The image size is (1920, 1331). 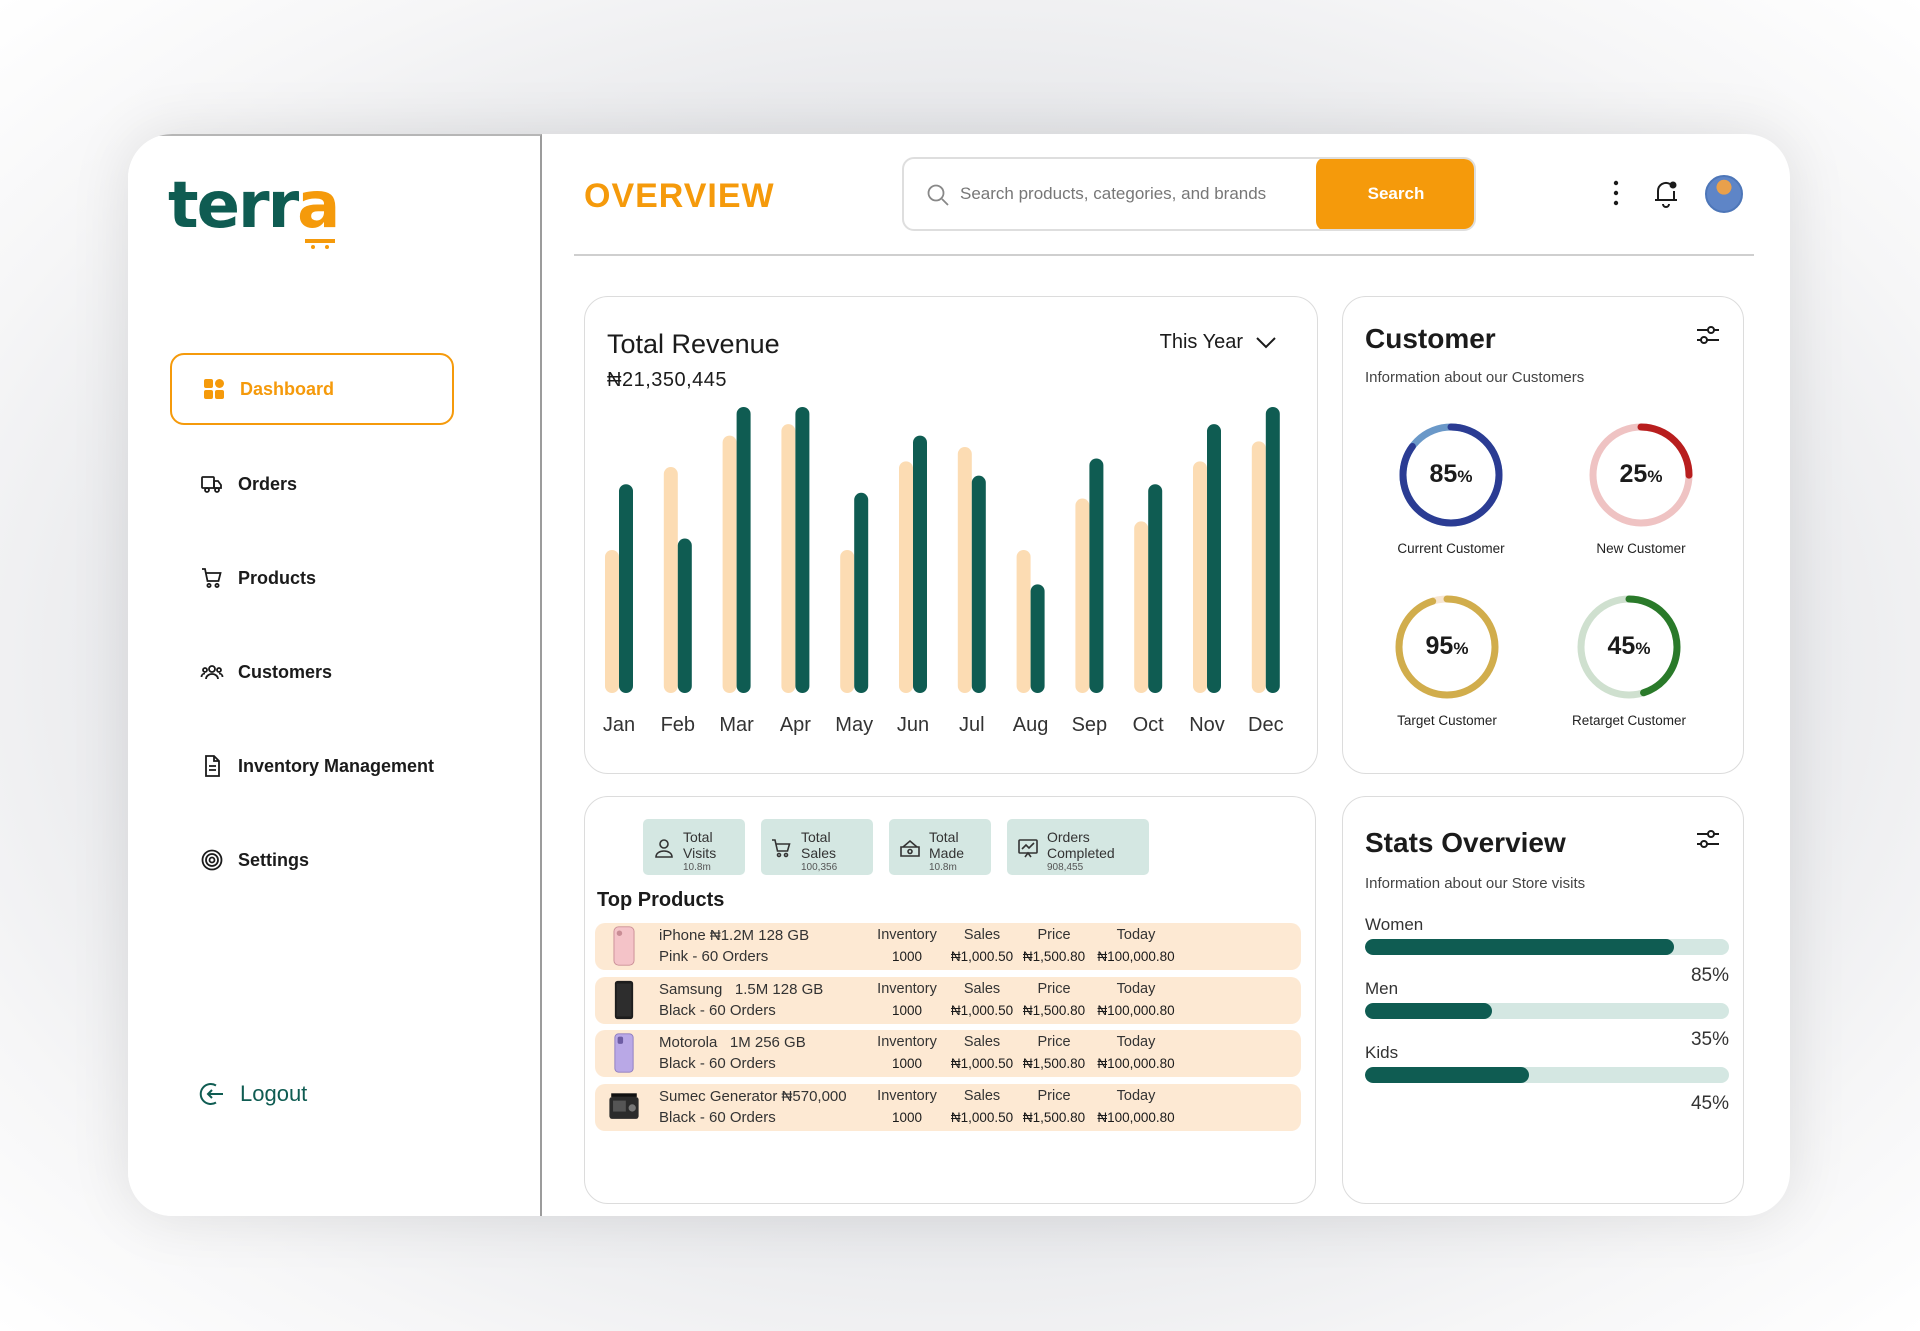 I want to click on sidebar-item-products: Products, so click(x=312, y=578).